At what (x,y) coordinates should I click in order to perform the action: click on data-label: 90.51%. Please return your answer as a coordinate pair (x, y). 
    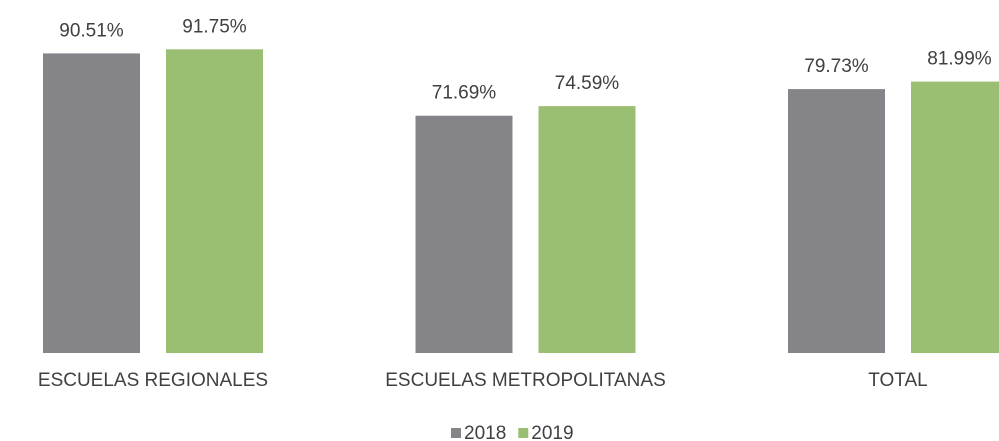
    Looking at the image, I should click on (91, 30).